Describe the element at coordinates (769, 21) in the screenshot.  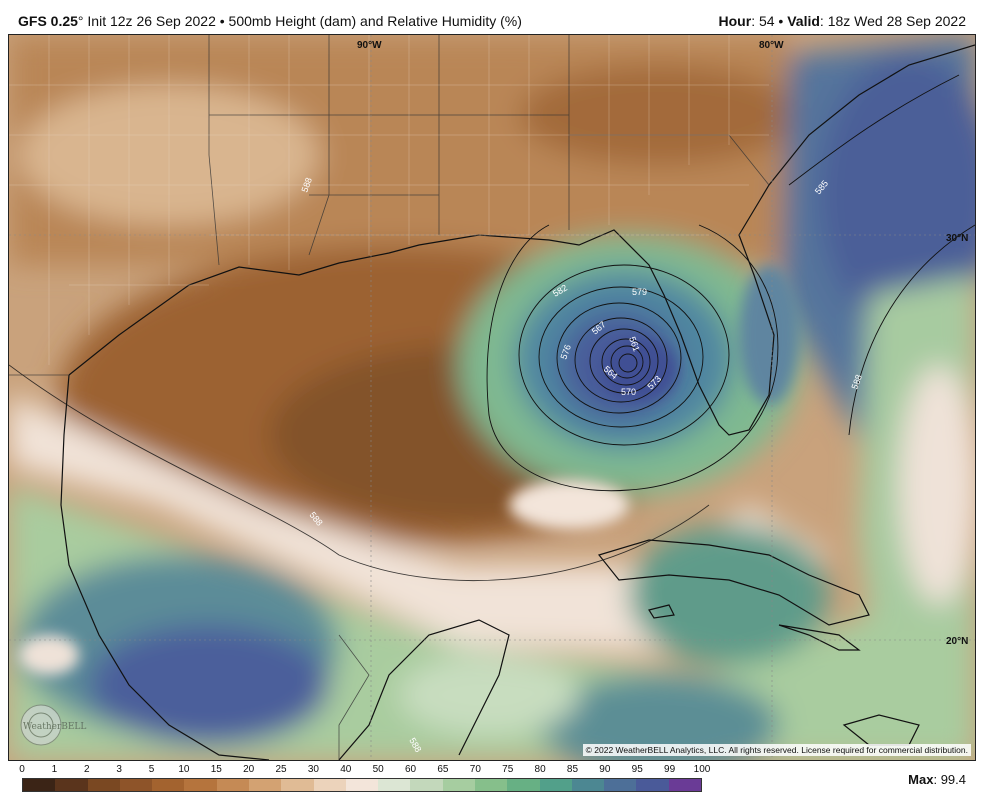
I see `hour-value: : 54 •` at that location.